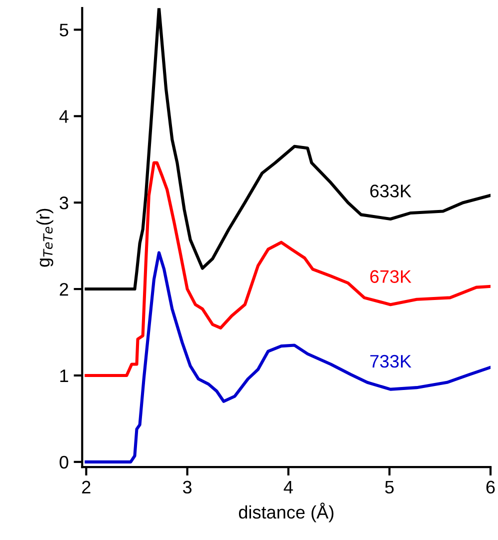  I want to click on x-tick-label: 4, so click(288, 487).